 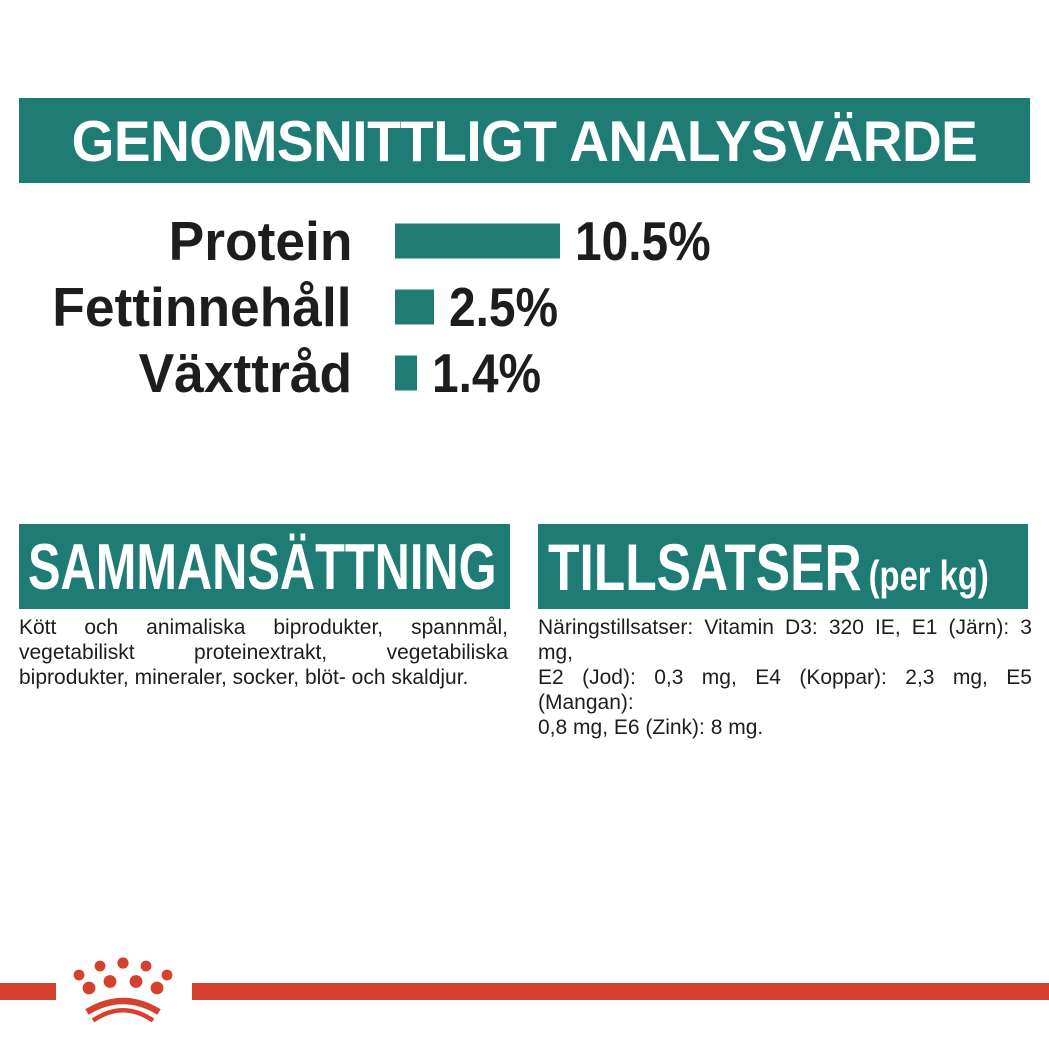 I want to click on additives-banner: TILLSATSER (per kg), so click(x=783, y=566).